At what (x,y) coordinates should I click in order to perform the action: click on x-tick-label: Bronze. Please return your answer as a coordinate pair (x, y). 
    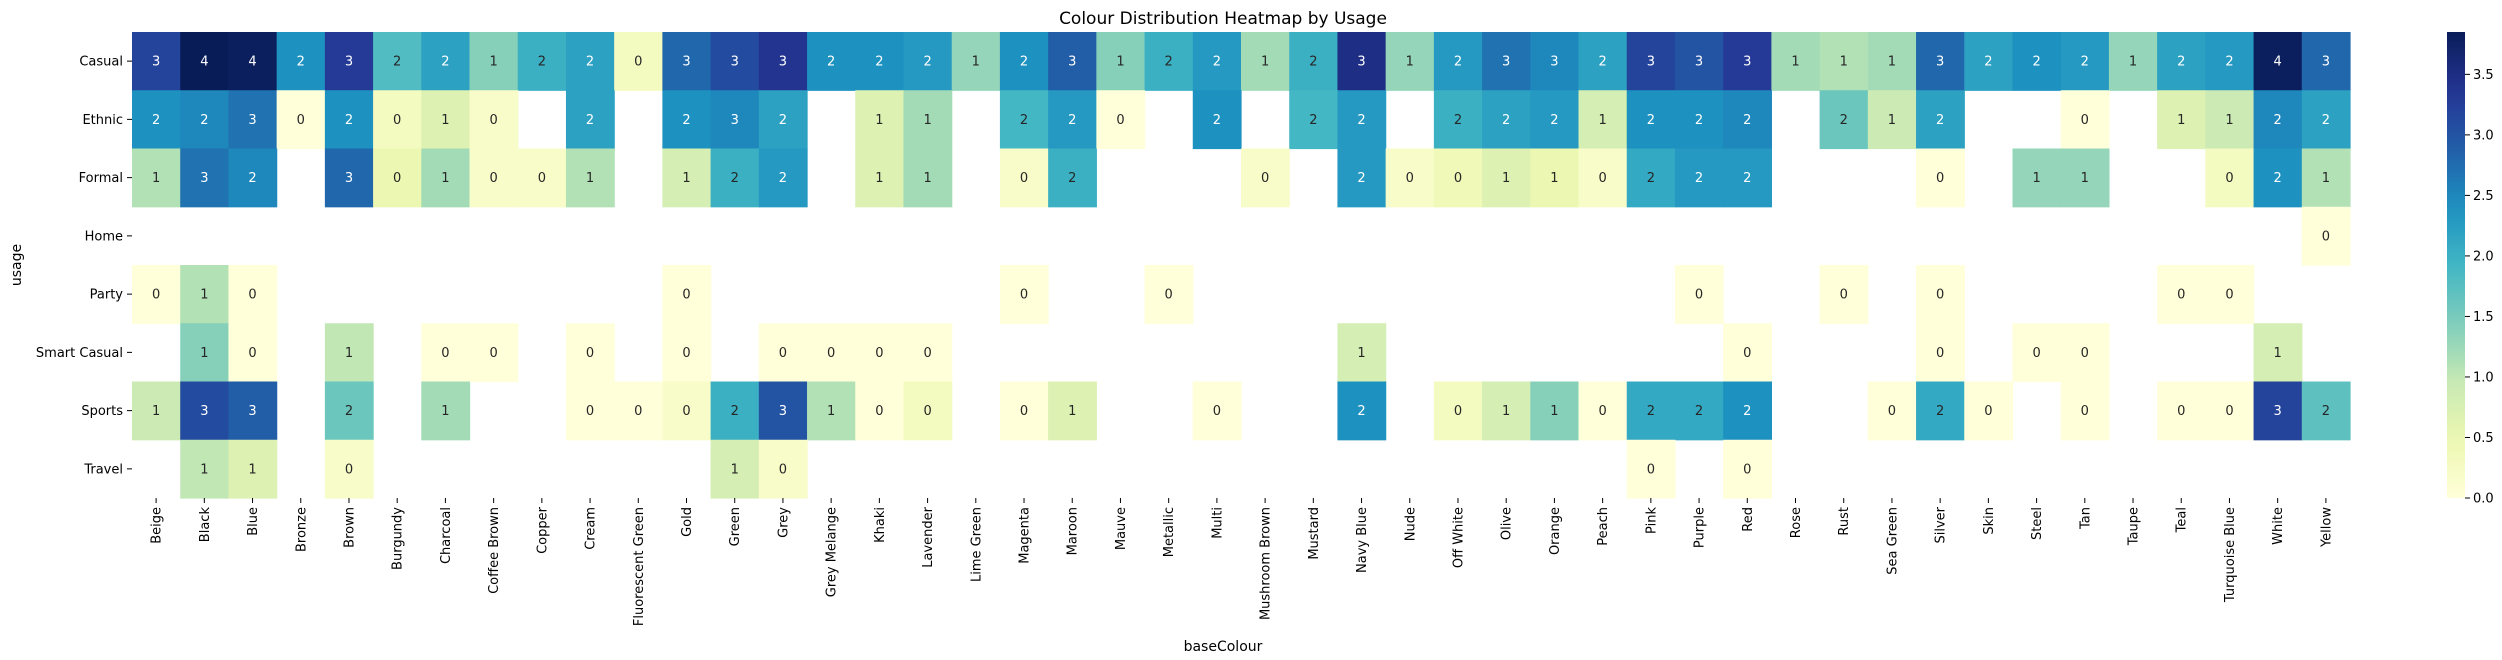
    Looking at the image, I should click on (301, 529).